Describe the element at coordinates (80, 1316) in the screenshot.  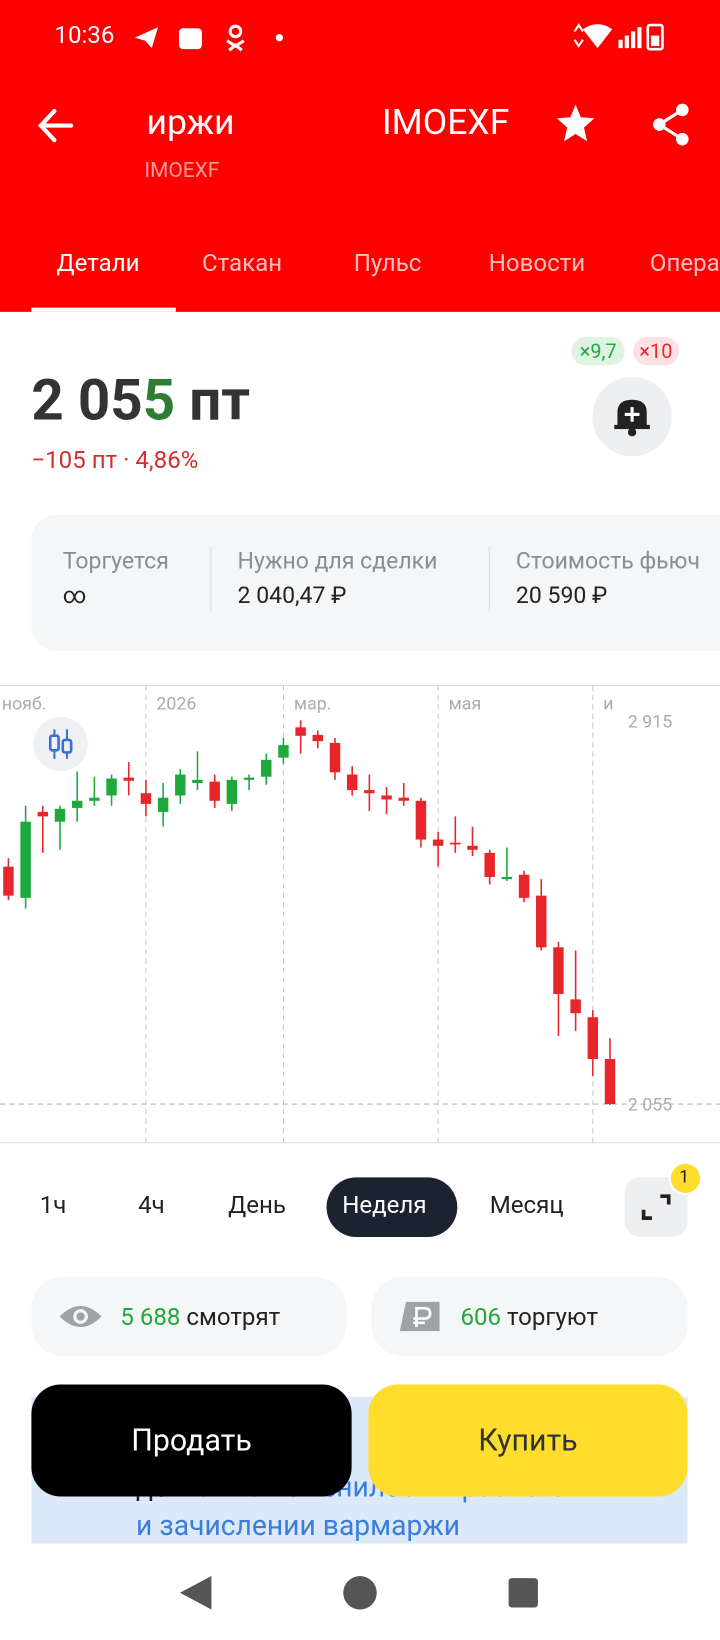
I see `eye-icon` at that location.